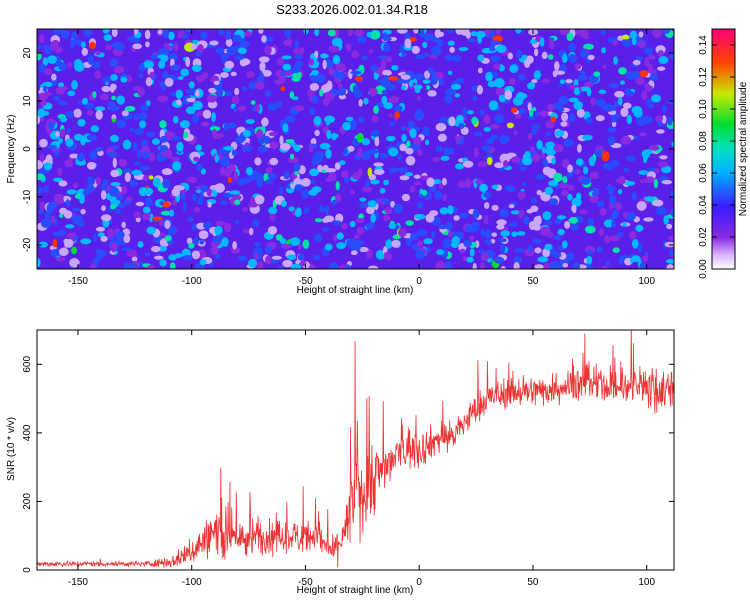  Describe the element at coordinates (533, 582) in the screenshot. I see `x-tick-label: 50` at that location.